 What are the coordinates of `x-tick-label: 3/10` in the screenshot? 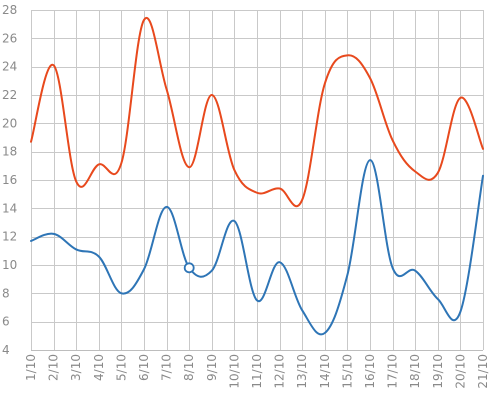 It's located at (76, 367).